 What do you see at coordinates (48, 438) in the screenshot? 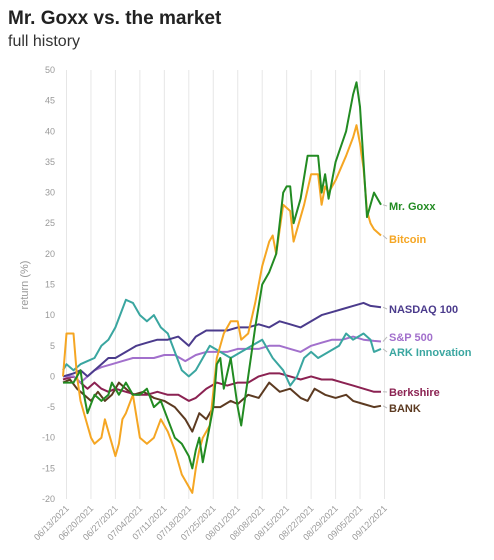
I see `y-tick-label: -10` at bounding box center [48, 438].